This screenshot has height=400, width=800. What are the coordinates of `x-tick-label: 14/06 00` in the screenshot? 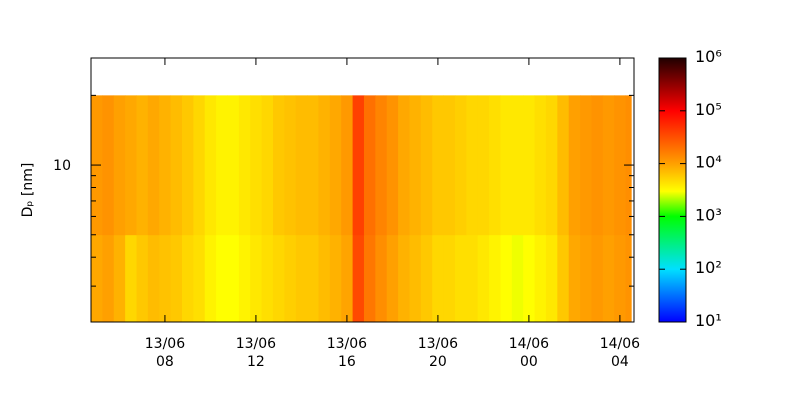 It's located at (529, 353).